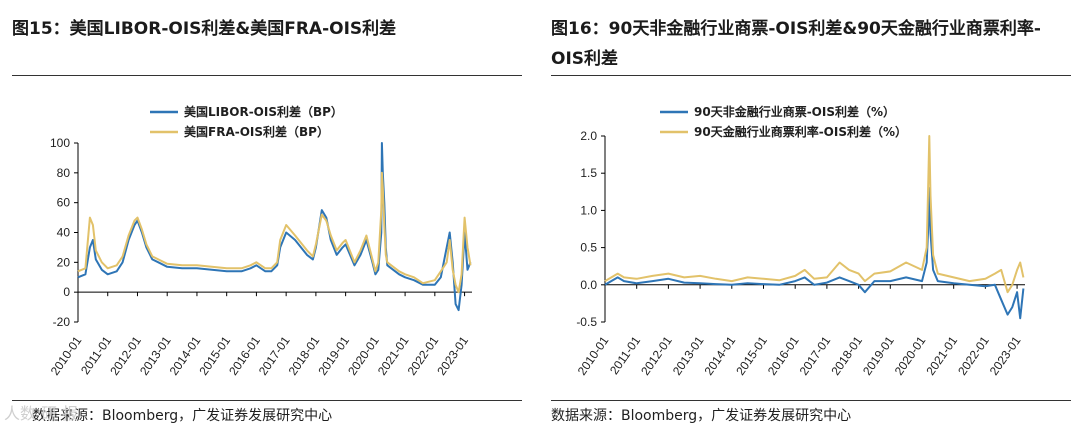 This screenshot has height=439, width=1080. Describe the element at coordinates (588, 248) in the screenshot. I see `y-tick-label: 0.5` at that location.